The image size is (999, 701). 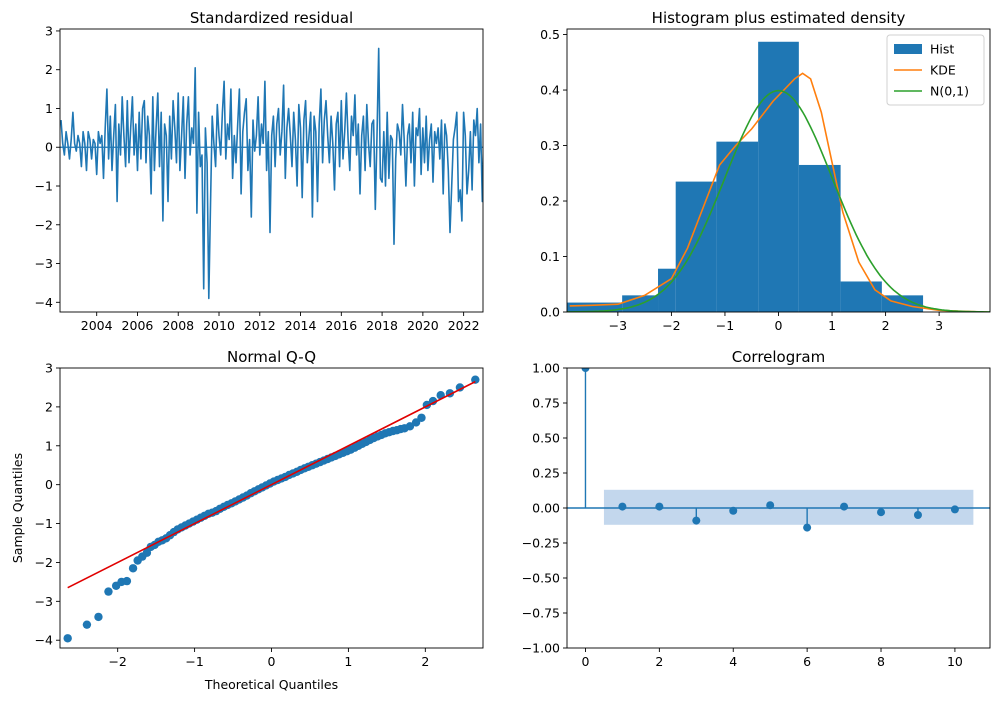 I want to click on x-tick-label: 8, so click(x=881, y=661).